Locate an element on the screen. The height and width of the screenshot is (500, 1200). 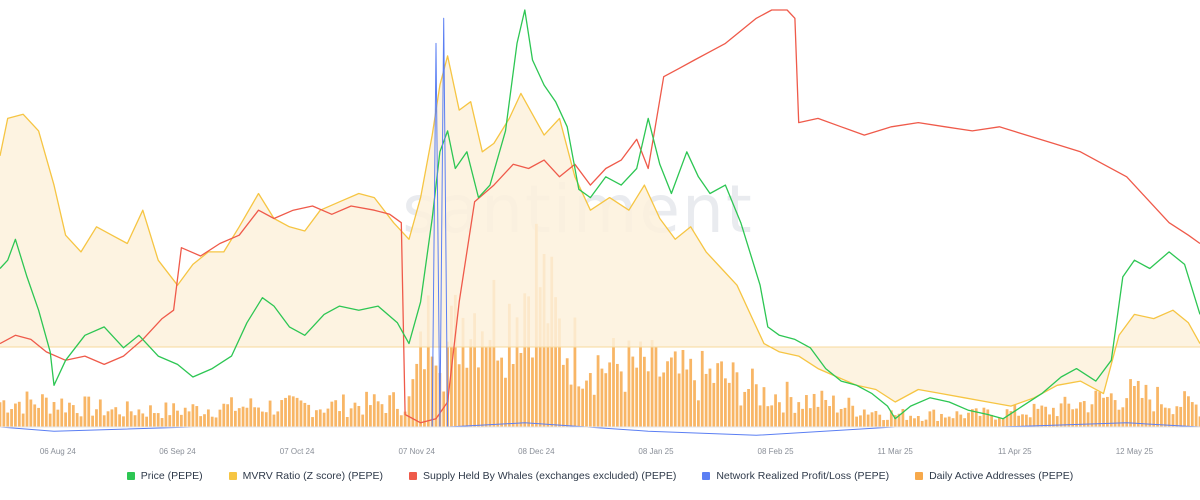
legend-item-price: Price (PEPE) is located at coordinates (164, 476).